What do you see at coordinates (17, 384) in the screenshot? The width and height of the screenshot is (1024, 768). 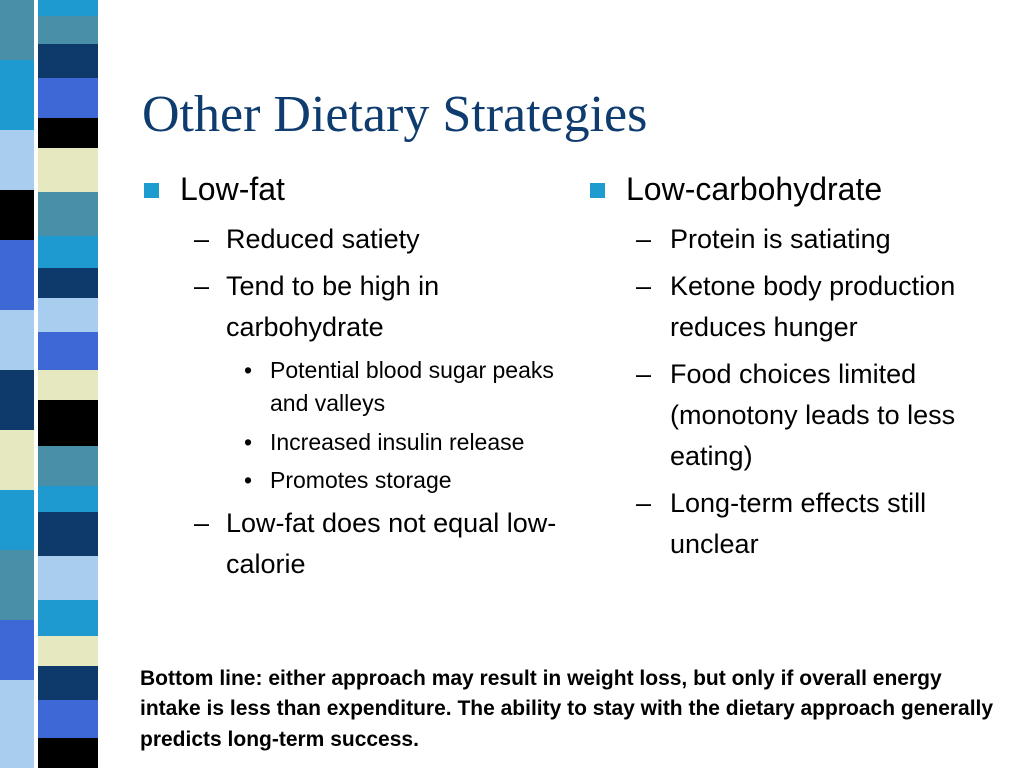 I see `stripe-left-column` at bounding box center [17, 384].